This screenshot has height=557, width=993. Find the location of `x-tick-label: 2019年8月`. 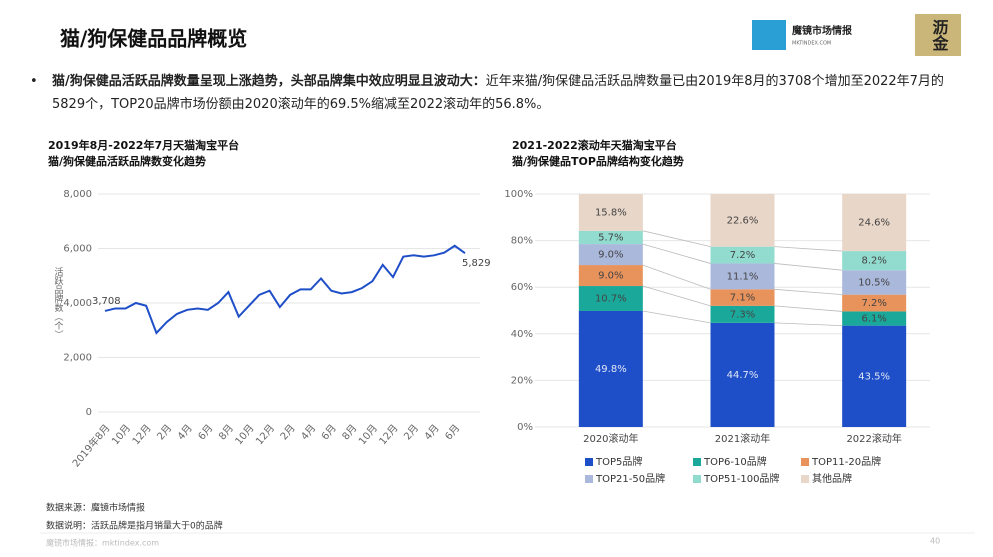

x-tick-label: 2019年8月 is located at coordinates (90, 446).